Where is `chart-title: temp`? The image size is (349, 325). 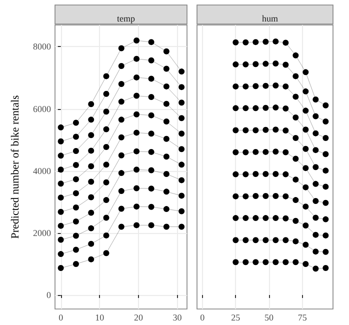 chart-title: temp is located at coordinates (126, 19).